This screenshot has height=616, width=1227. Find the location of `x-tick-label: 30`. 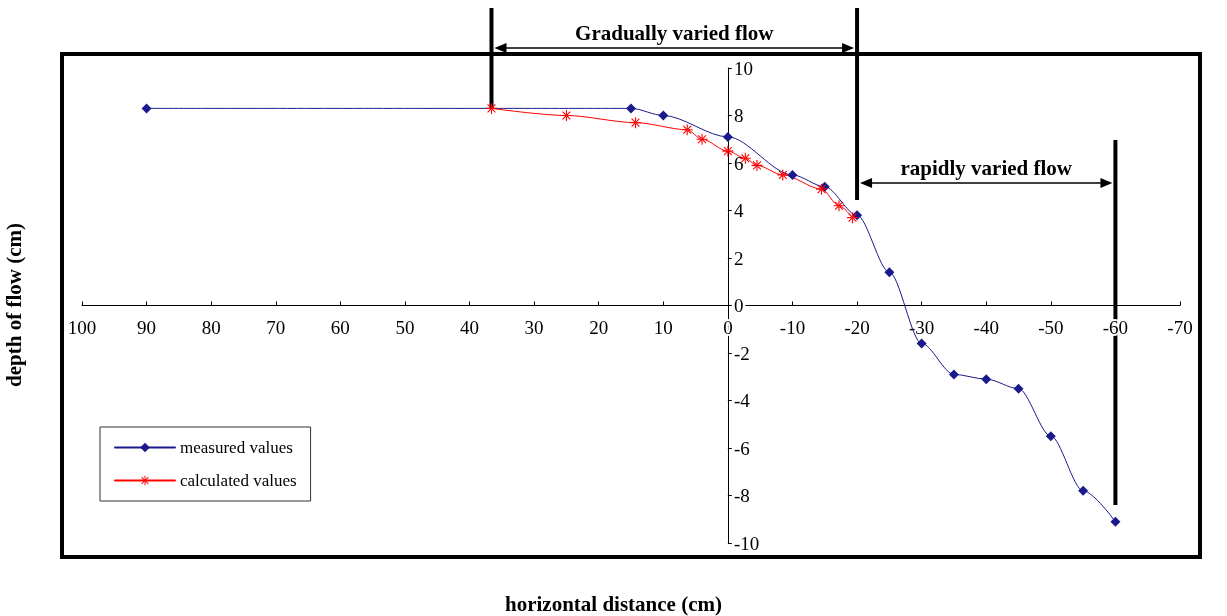

x-tick-label: 30 is located at coordinates (534, 327).